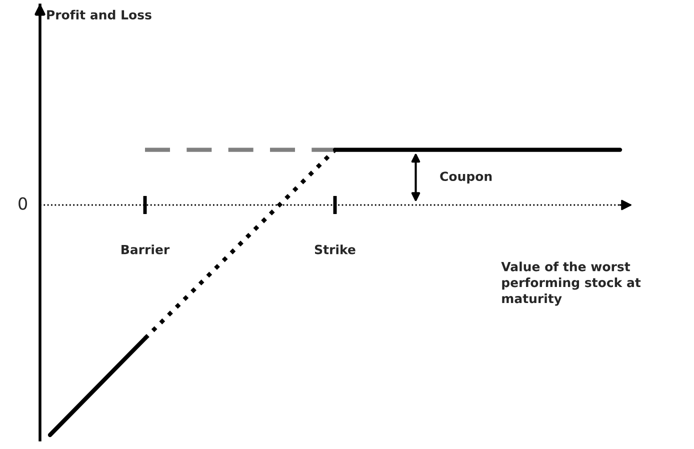 The width and height of the screenshot is (694, 449). Describe the element at coordinates (335, 249) in the screenshot. I see `x-tick-label: Strike` at that location.